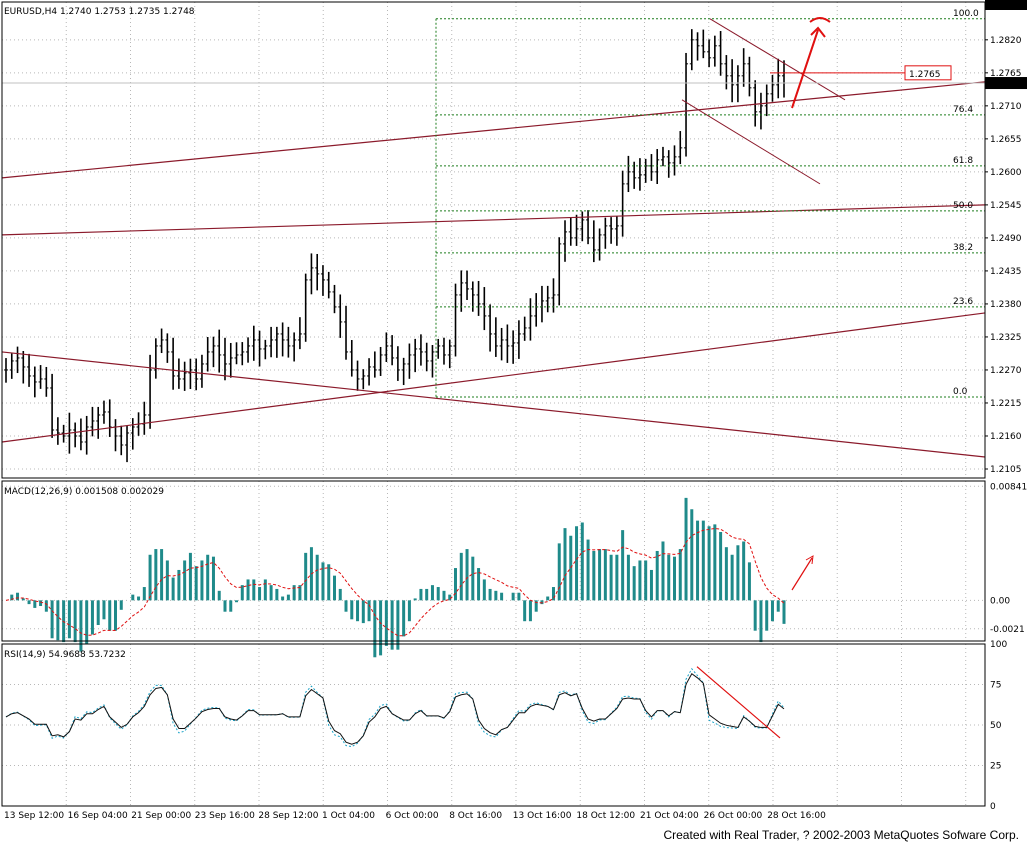 Image resolution: width=1027 pixels, height=842 pixels. I want to click on arrow-up-head, so click(818, 32).